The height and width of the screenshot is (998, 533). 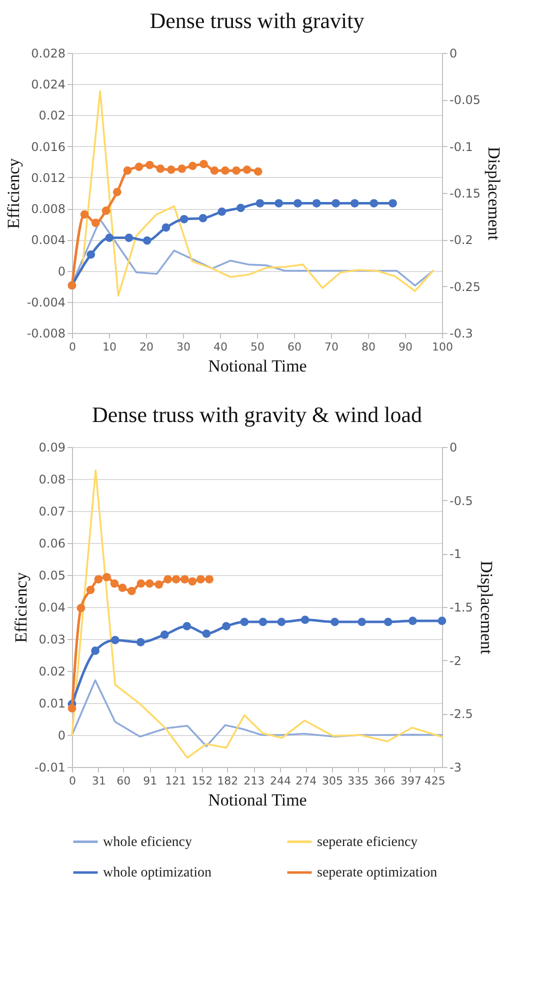 I want to click on y-tick-label: 0.028, so click(x=48, y=53).